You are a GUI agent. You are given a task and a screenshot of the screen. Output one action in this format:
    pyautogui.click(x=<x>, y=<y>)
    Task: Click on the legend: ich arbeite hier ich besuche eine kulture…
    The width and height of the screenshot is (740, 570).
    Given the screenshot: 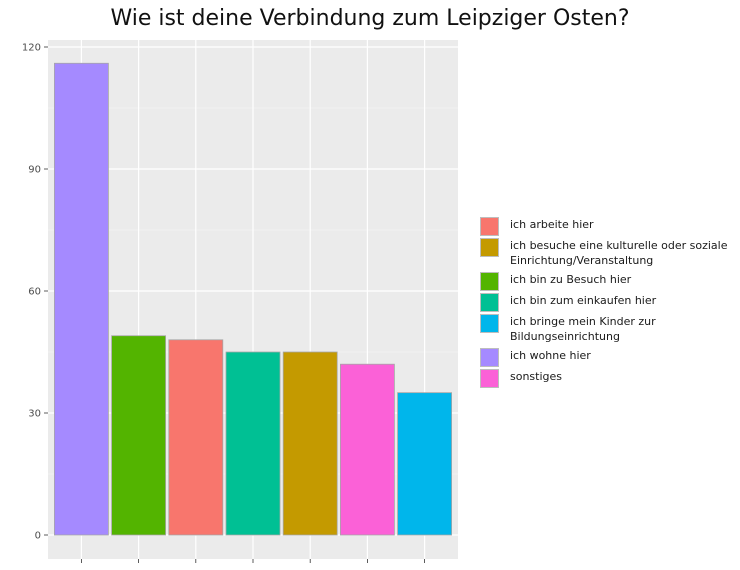 What is the action you would take?
    pyautogui.click(x=609, y=303)
    